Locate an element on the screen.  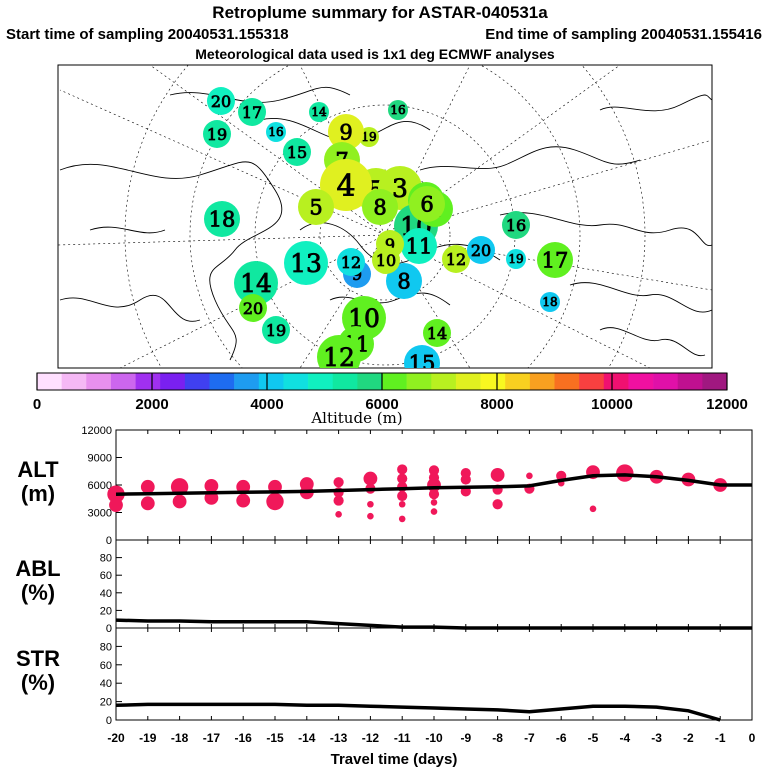
x-tick-label: -7 is located at coordinates (529, 738).